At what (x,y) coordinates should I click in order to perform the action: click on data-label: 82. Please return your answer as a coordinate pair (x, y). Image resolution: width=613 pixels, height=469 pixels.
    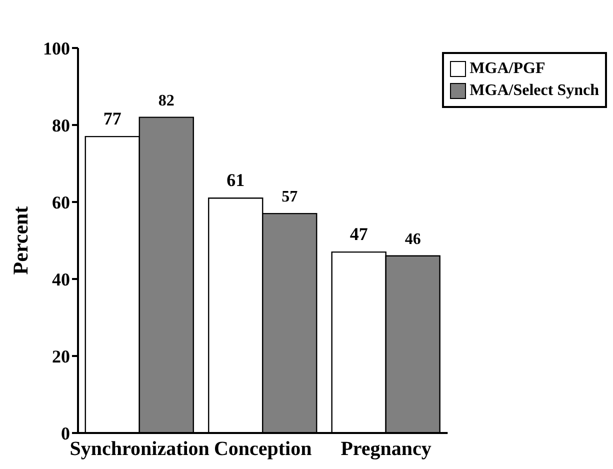
    Looking at the image, I should click on (166, 101).